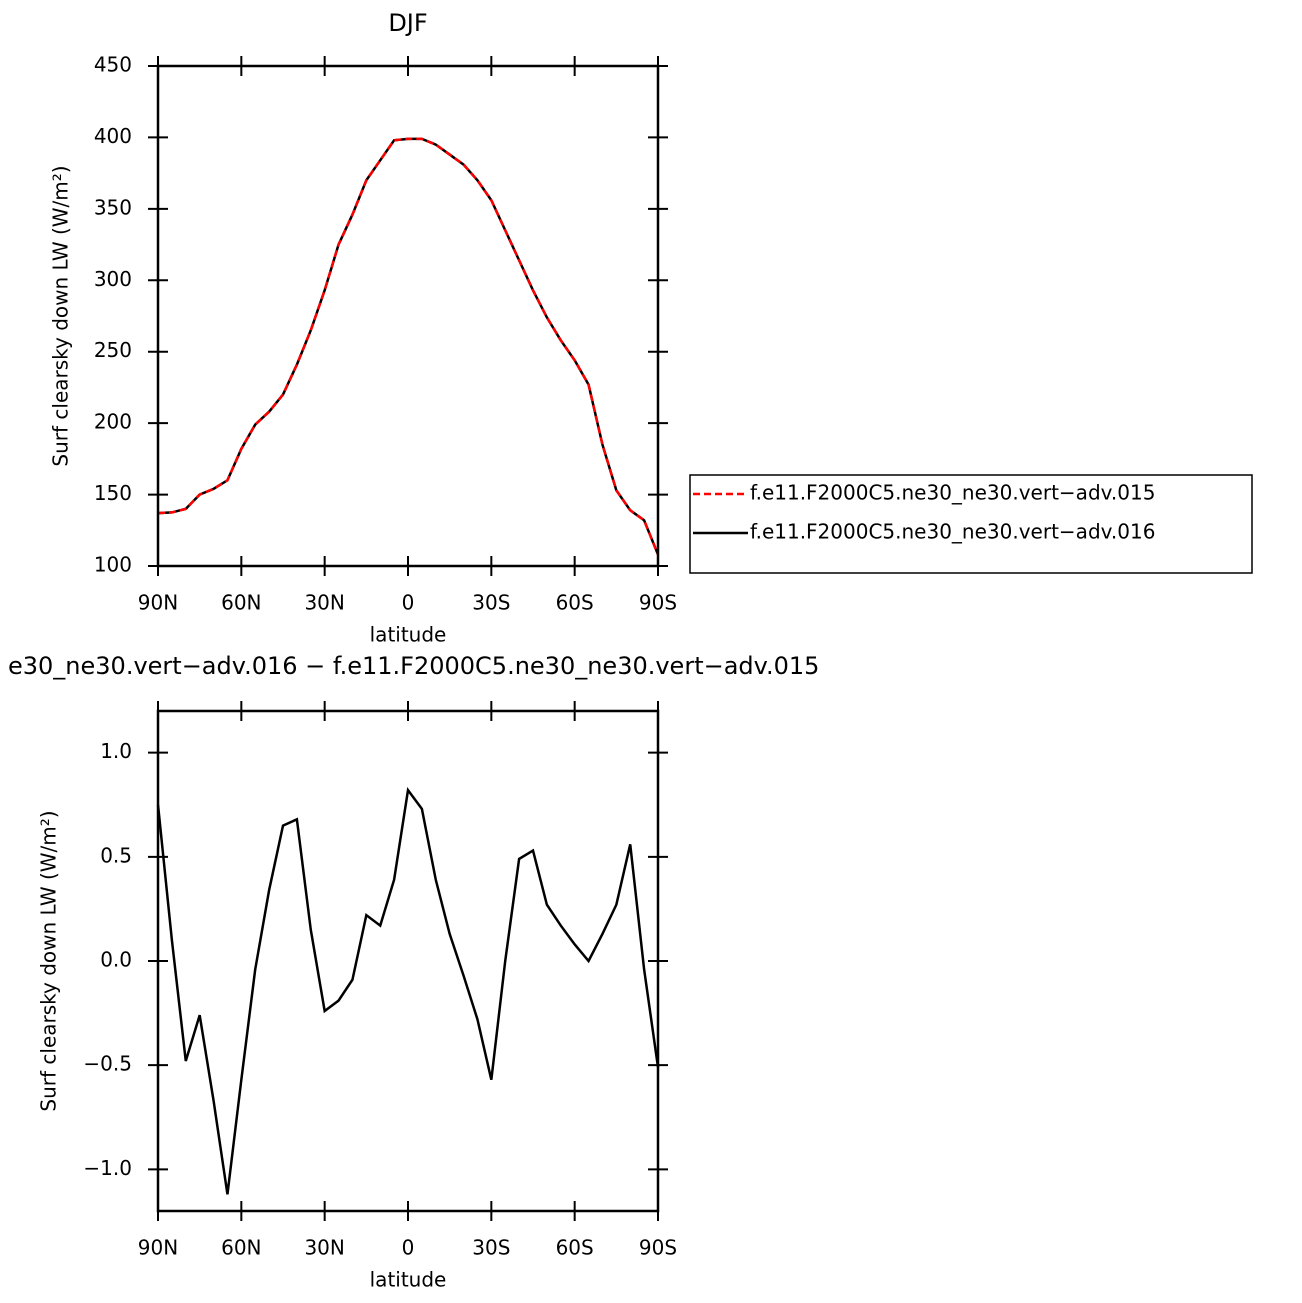  What do you see at coordinates (952, 532) in the screenshot?
I see `legend-label: f.e11.F2000C5.ne30_ne30.vert−adv.016` at bounding box center [952, 532].